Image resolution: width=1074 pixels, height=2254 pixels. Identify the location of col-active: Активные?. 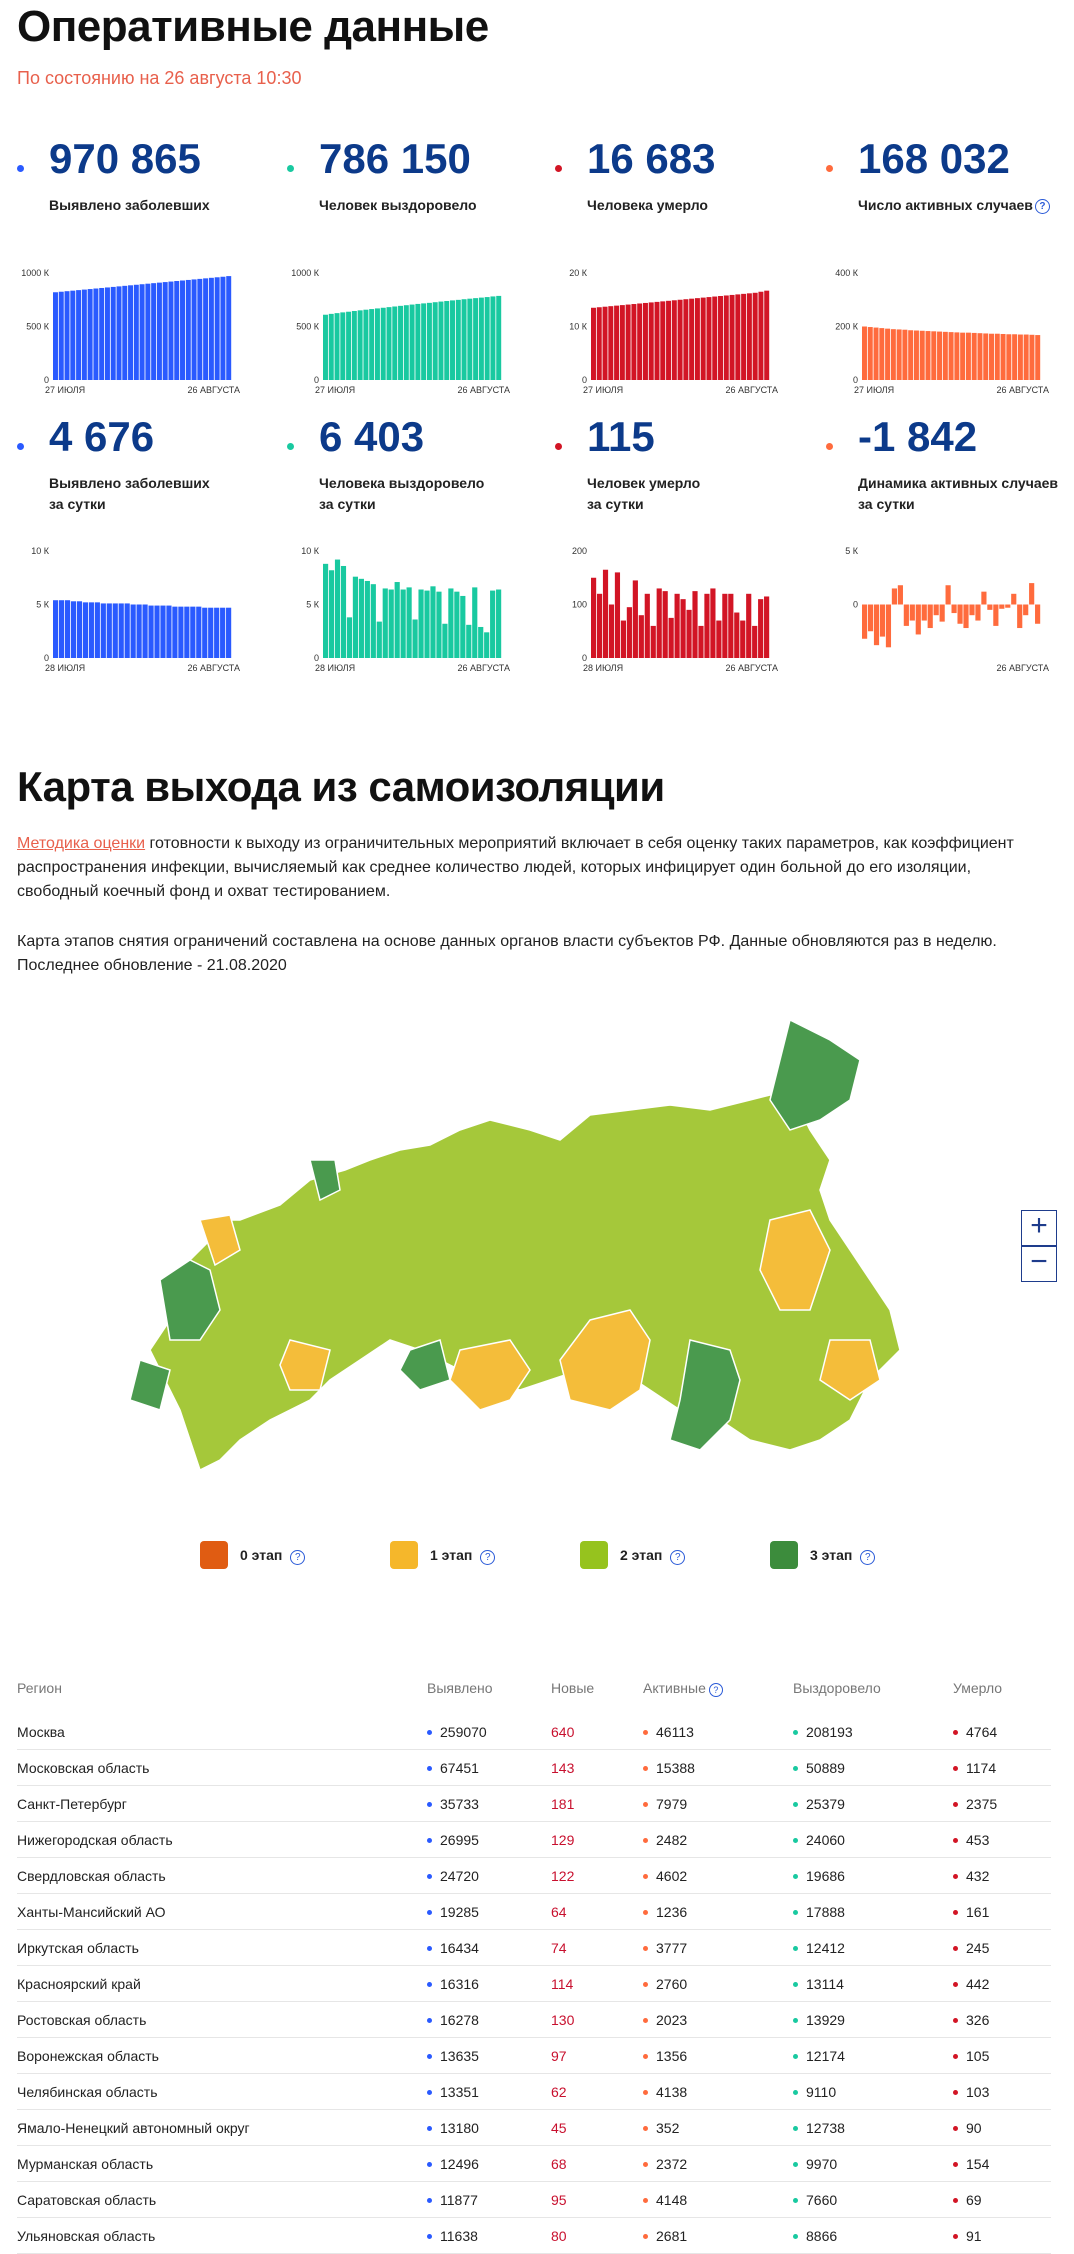
(718, 1697).